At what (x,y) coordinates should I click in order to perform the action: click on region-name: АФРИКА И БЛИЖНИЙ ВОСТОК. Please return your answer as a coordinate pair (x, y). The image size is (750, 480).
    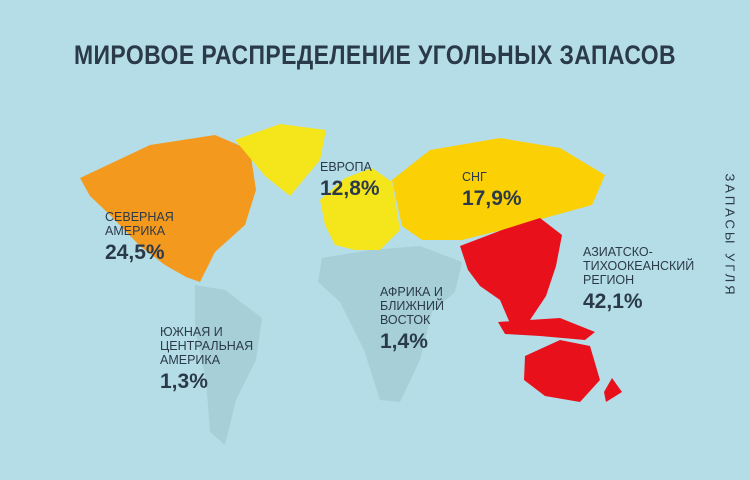
    Looking at the image, I should click on (412, 306).